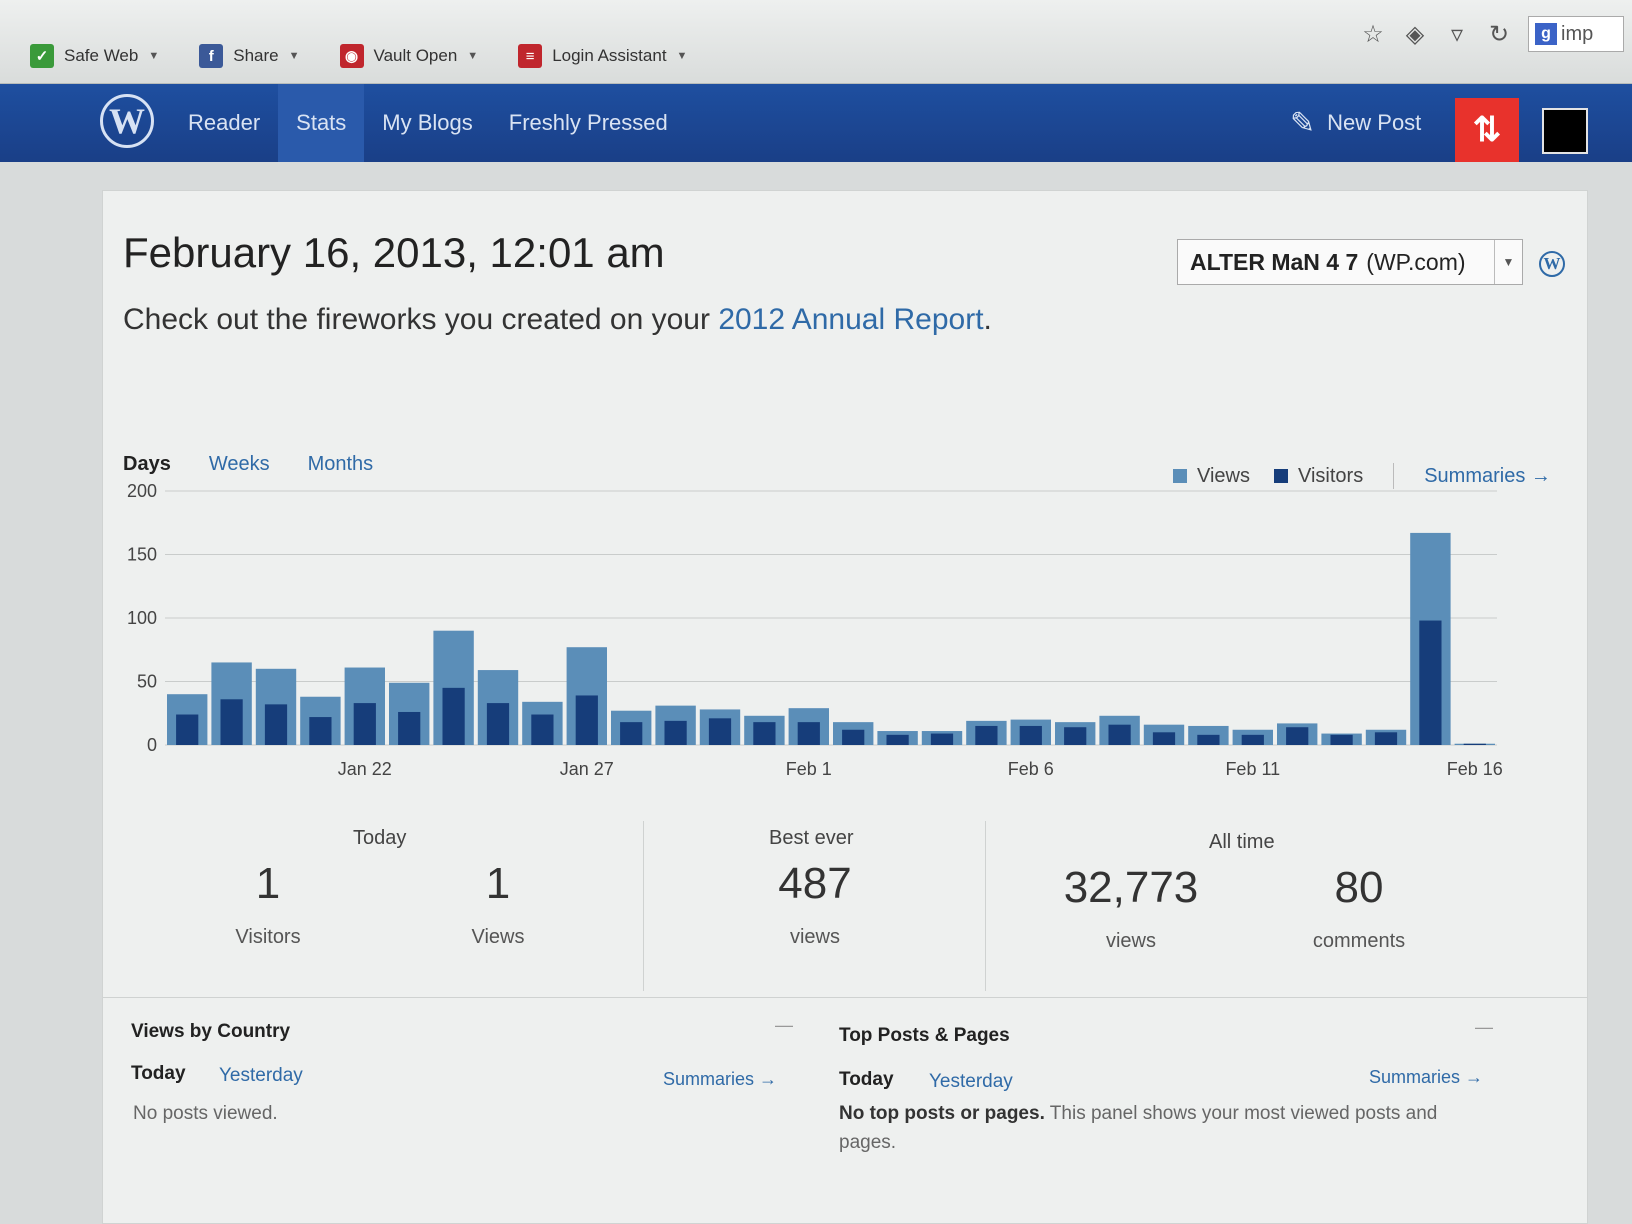 Image resolution: width=1632 pixels, height=1224 pixels. I want to click on x-tick-label: Jan 22, so click(365, 769).